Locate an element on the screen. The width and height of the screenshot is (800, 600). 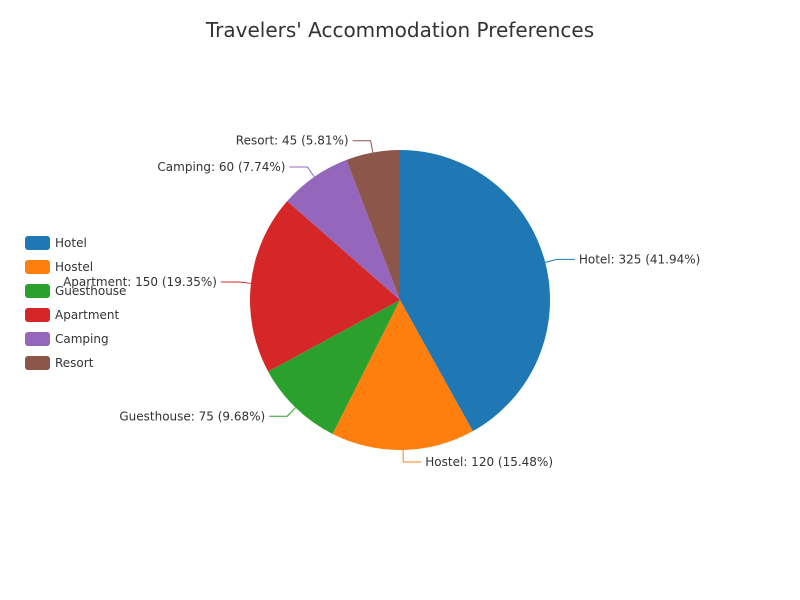
leader-line-hostel is located at coordinates (412, 456).